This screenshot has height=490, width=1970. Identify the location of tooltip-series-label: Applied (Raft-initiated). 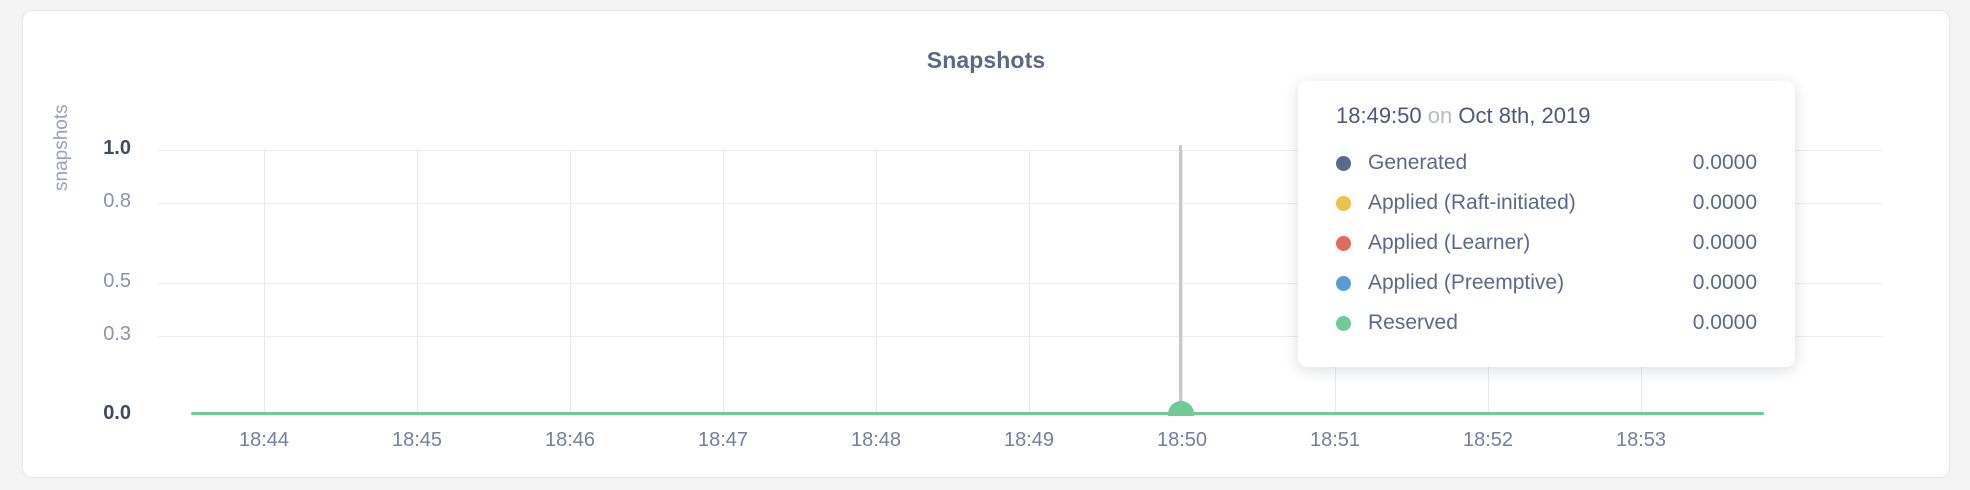
(1472, 202).